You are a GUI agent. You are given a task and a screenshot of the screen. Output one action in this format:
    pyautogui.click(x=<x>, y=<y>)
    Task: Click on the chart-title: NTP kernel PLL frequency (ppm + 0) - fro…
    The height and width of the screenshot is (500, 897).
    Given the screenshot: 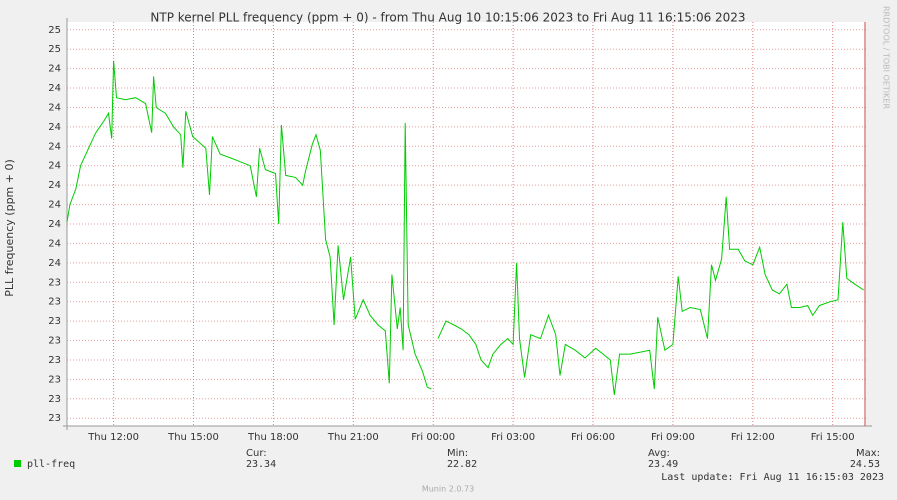 What is the action you would take?
    pyautogui.click(x=447, y=18)
    